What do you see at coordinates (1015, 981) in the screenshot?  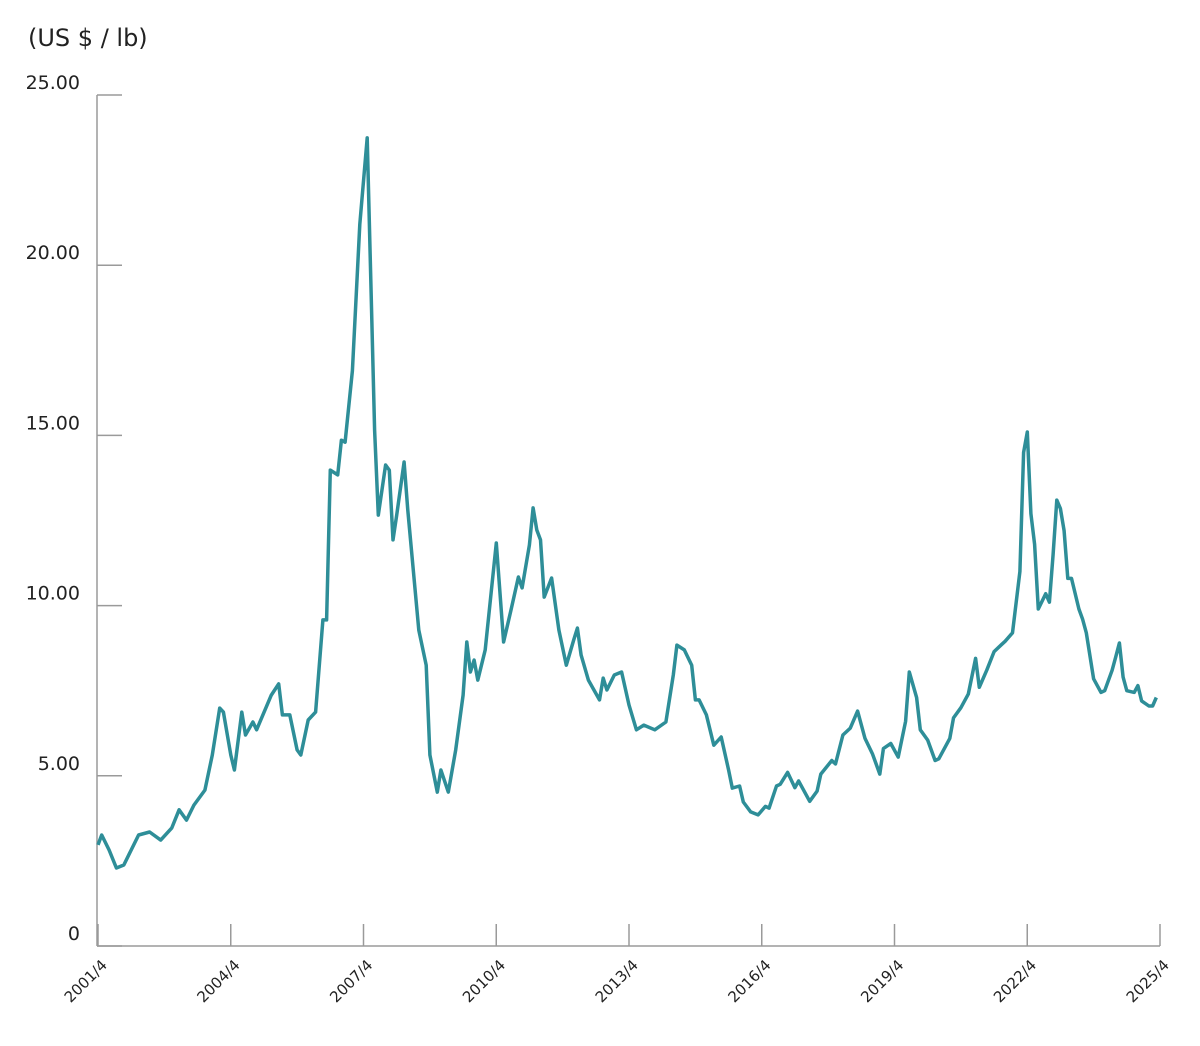 I see `x-tick-label: 2022/4` at bounding box center [1015, 981].